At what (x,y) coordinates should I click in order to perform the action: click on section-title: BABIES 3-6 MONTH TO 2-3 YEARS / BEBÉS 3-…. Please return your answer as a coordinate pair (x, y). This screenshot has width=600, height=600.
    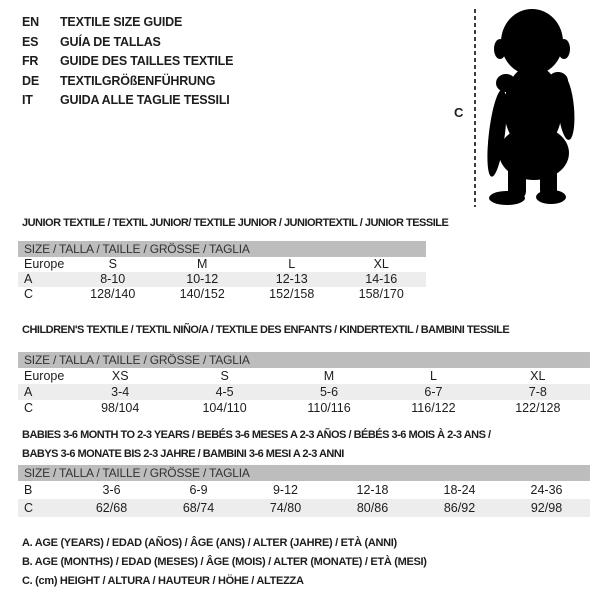
    Looking at the image, I should click on (256, 444).